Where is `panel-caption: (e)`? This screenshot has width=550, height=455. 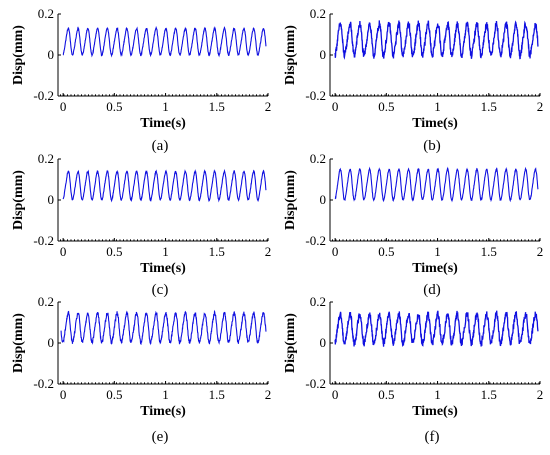 panel-caption: (e) is located at coordinates (160, 437).